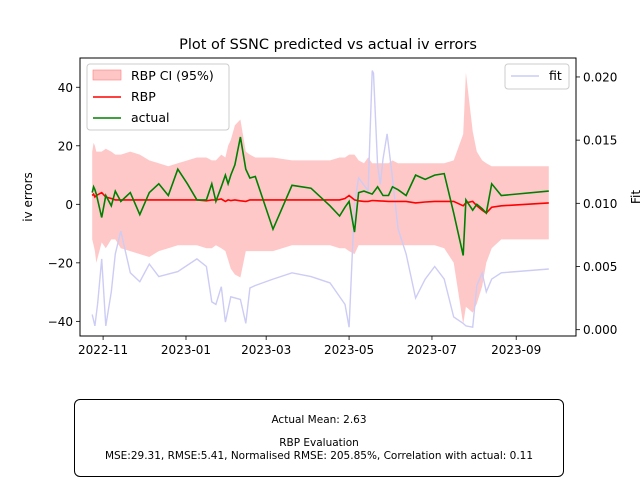 This screenshot has height=480, width=640. I want to click on y-axis-label-right: Fit, so click(634, 197).